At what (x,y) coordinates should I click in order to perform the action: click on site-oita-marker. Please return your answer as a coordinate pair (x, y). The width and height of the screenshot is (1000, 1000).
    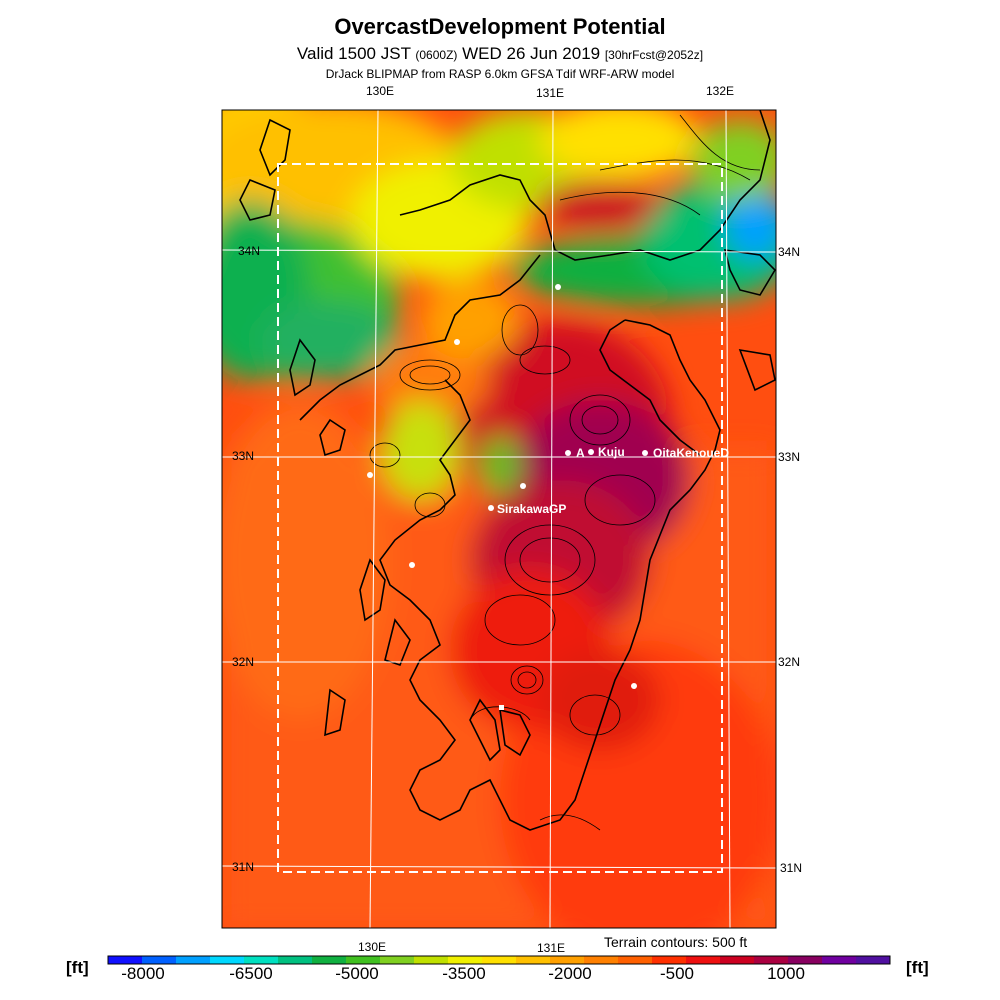
    Looking at the image, I should click on (645, 453).